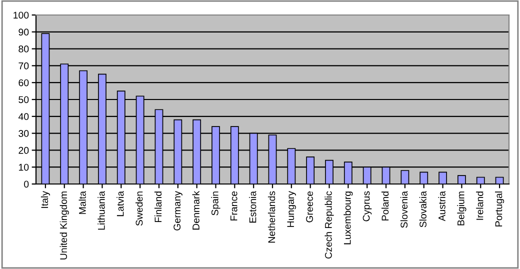  What do you see at coordinates (23, 66) in the screenshot?
I see `y-tick-label: 70` at bounding box center [23, 66].